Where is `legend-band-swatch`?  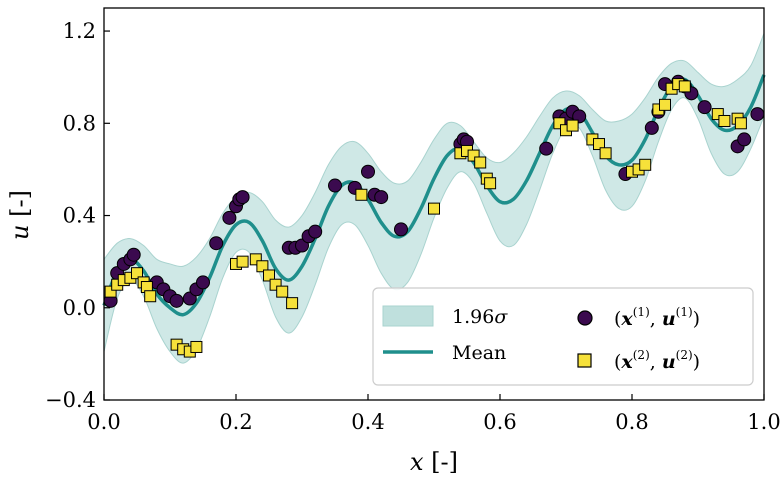 legend-band-swatch is located at coordinates (408, 316).